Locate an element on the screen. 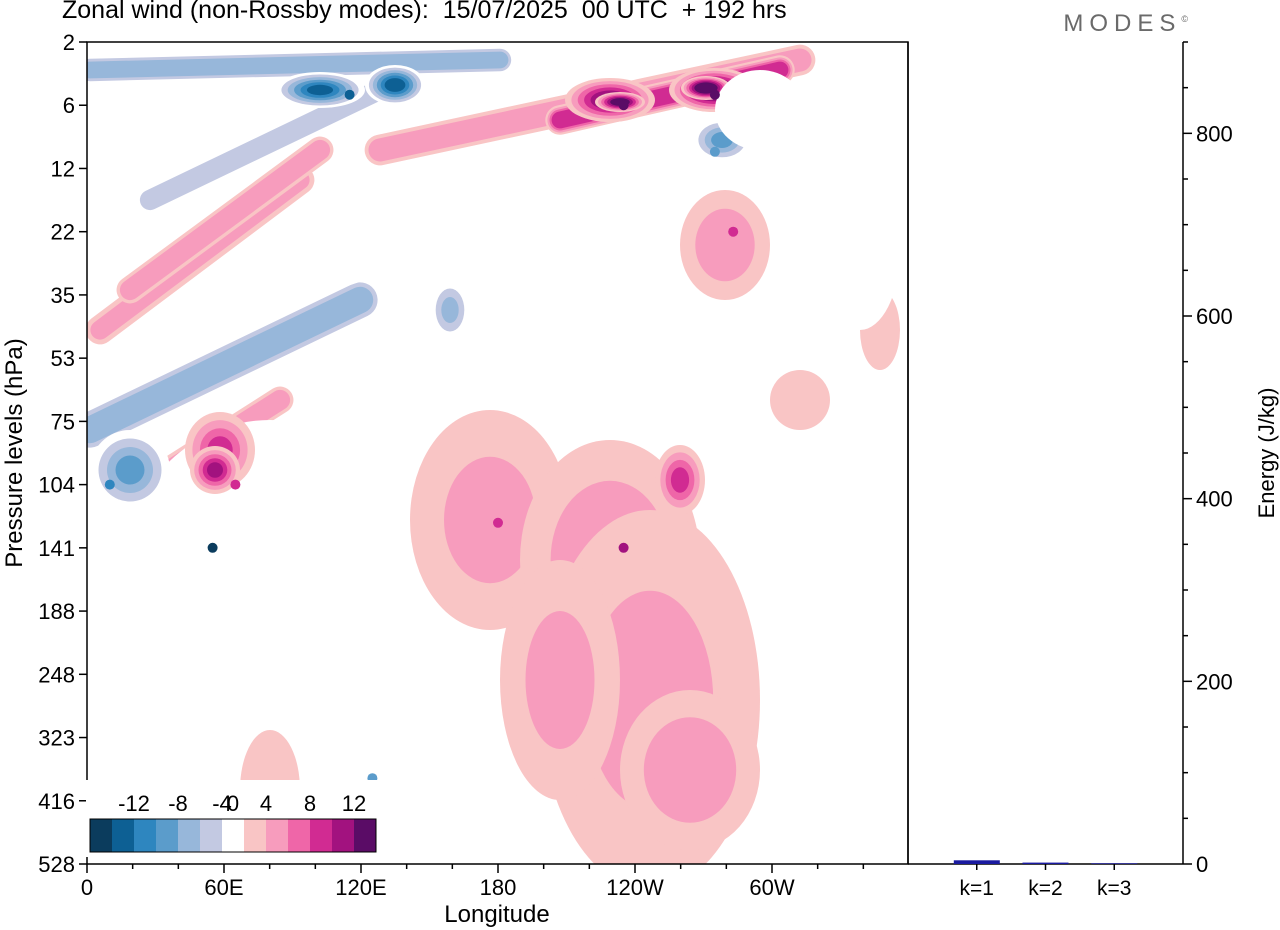  energy-category-label: k=2 is located at coordinates (1045, 888).